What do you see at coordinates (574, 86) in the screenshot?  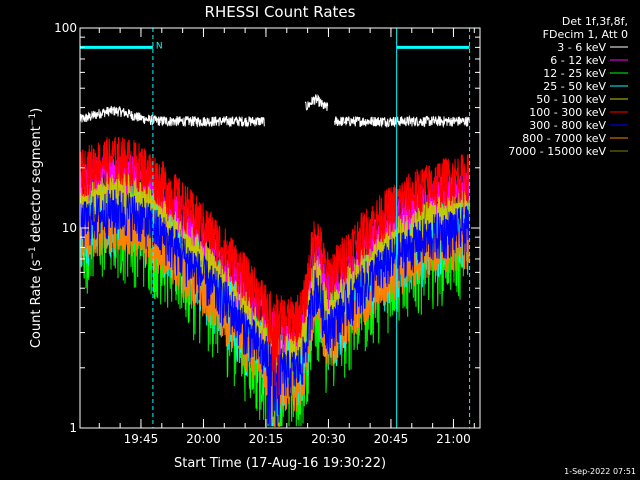 I see `legend-entry-label: 25 - 50 keV` at bounding box center [574, 86].